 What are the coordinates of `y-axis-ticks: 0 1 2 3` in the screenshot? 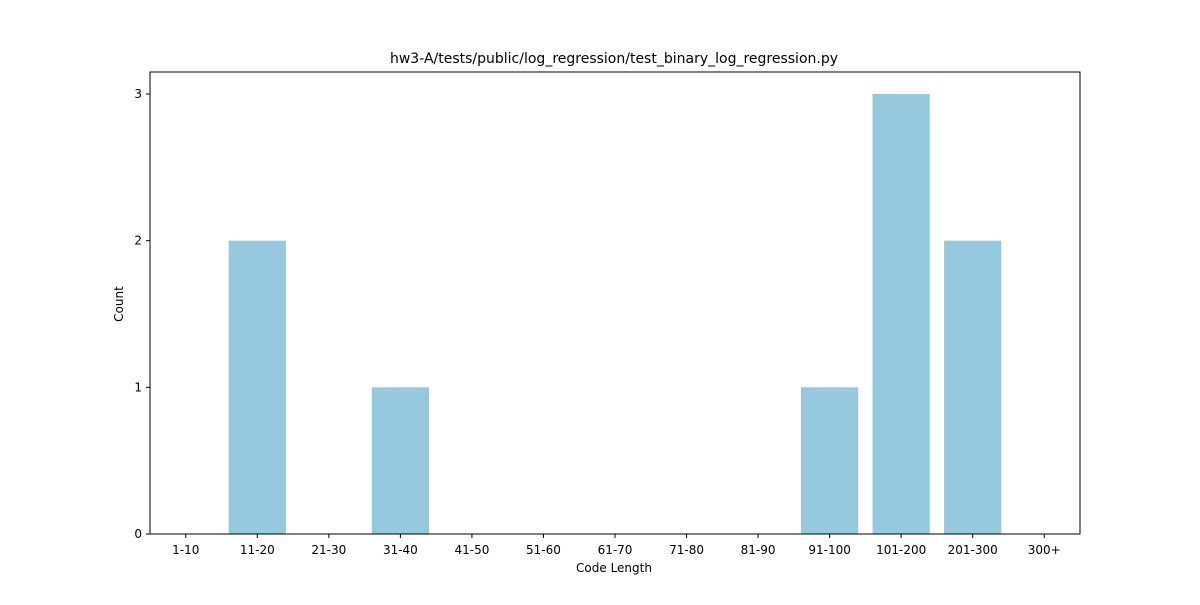 It's located at (142, 314).